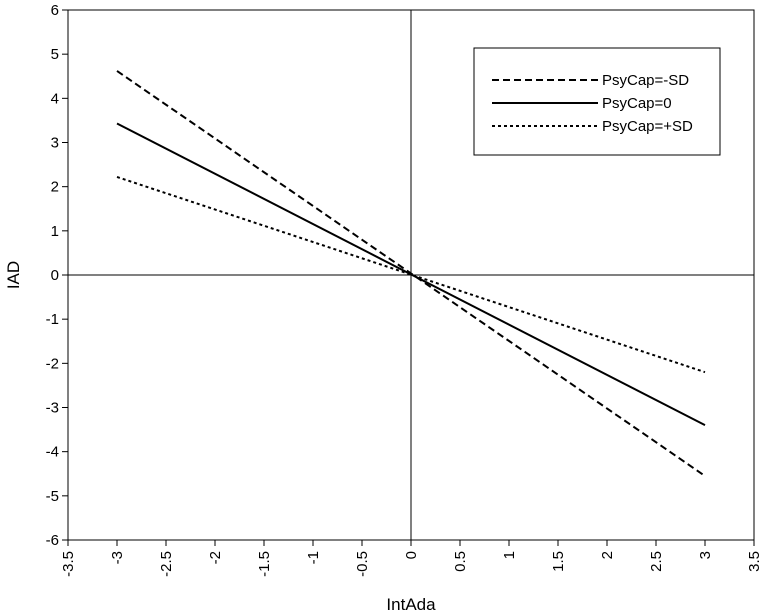 Image resolution: width=765 pixels, height=614 pixels. What do you see at coordinates (52, 452) in the screenshot?
I see `y-tick-label: -4` at bounding box center [52, 452].